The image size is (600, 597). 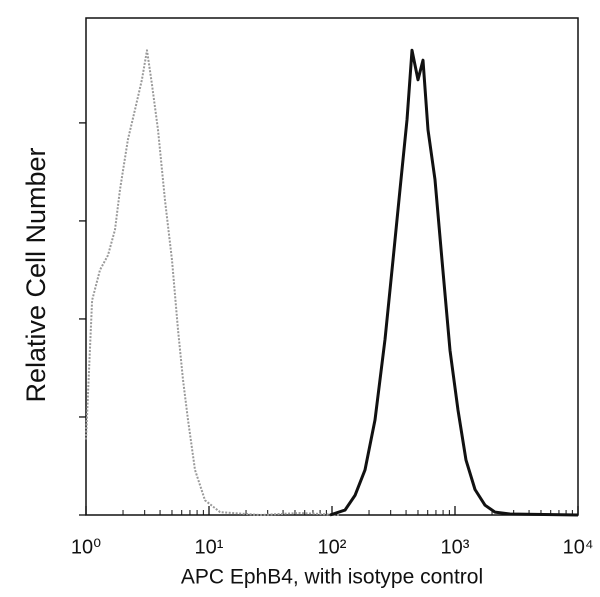 I want to click on x-tick-label: 10³, so click(x=455, y=547).